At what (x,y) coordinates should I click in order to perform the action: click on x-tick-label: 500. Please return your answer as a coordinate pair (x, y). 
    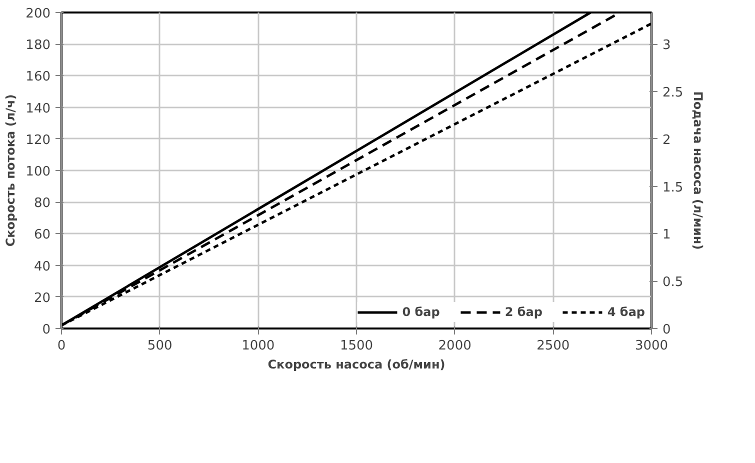
    Looking at the image, I should click on (159, 346).